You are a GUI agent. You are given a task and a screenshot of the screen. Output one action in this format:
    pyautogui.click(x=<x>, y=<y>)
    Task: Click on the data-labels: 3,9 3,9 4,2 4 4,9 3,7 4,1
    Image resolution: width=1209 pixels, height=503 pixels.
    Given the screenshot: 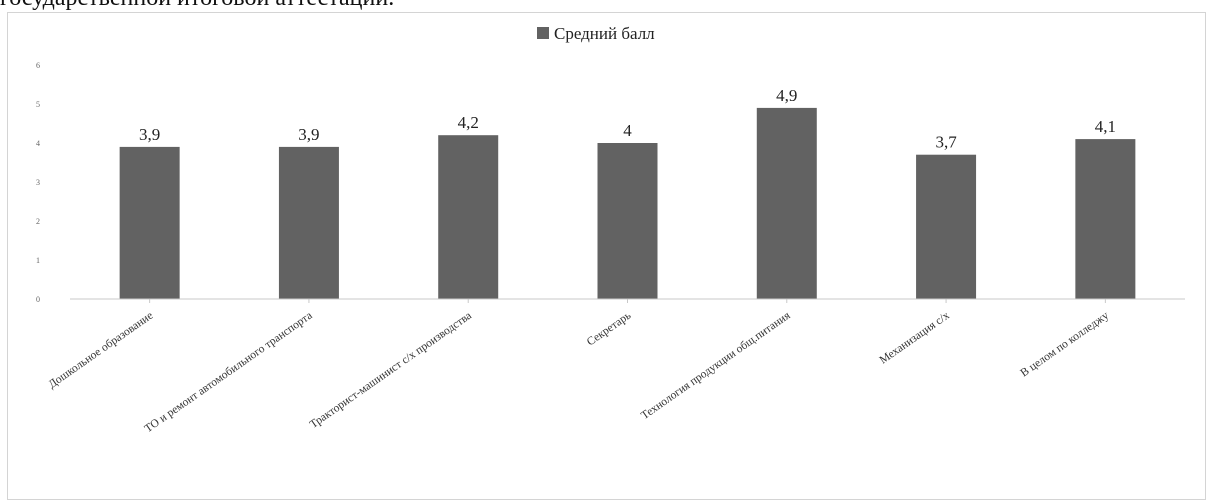 What is the action you would take?
    pyautogui.click(x=627, y=119)
    